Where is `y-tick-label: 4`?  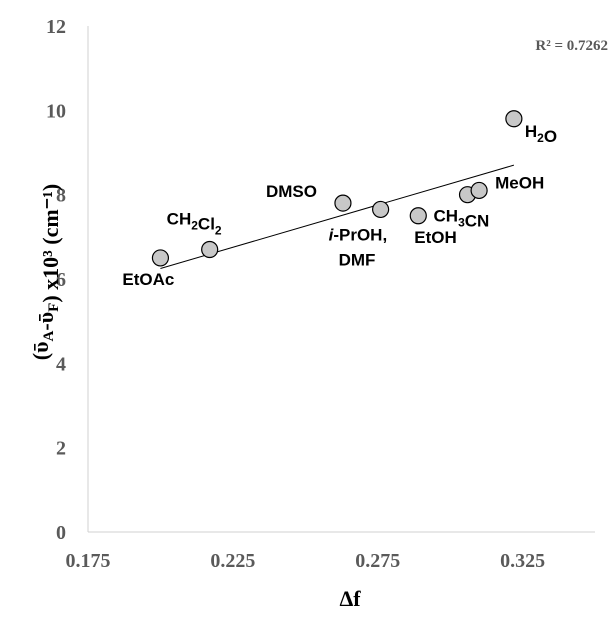 y-tick-label: 4 is located at coordinates (61, 364).